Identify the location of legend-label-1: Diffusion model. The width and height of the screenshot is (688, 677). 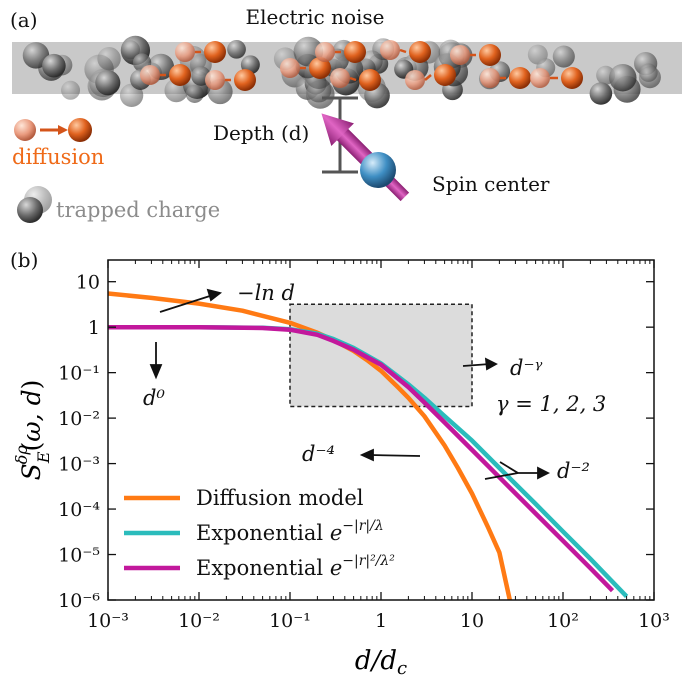
(280, 498).